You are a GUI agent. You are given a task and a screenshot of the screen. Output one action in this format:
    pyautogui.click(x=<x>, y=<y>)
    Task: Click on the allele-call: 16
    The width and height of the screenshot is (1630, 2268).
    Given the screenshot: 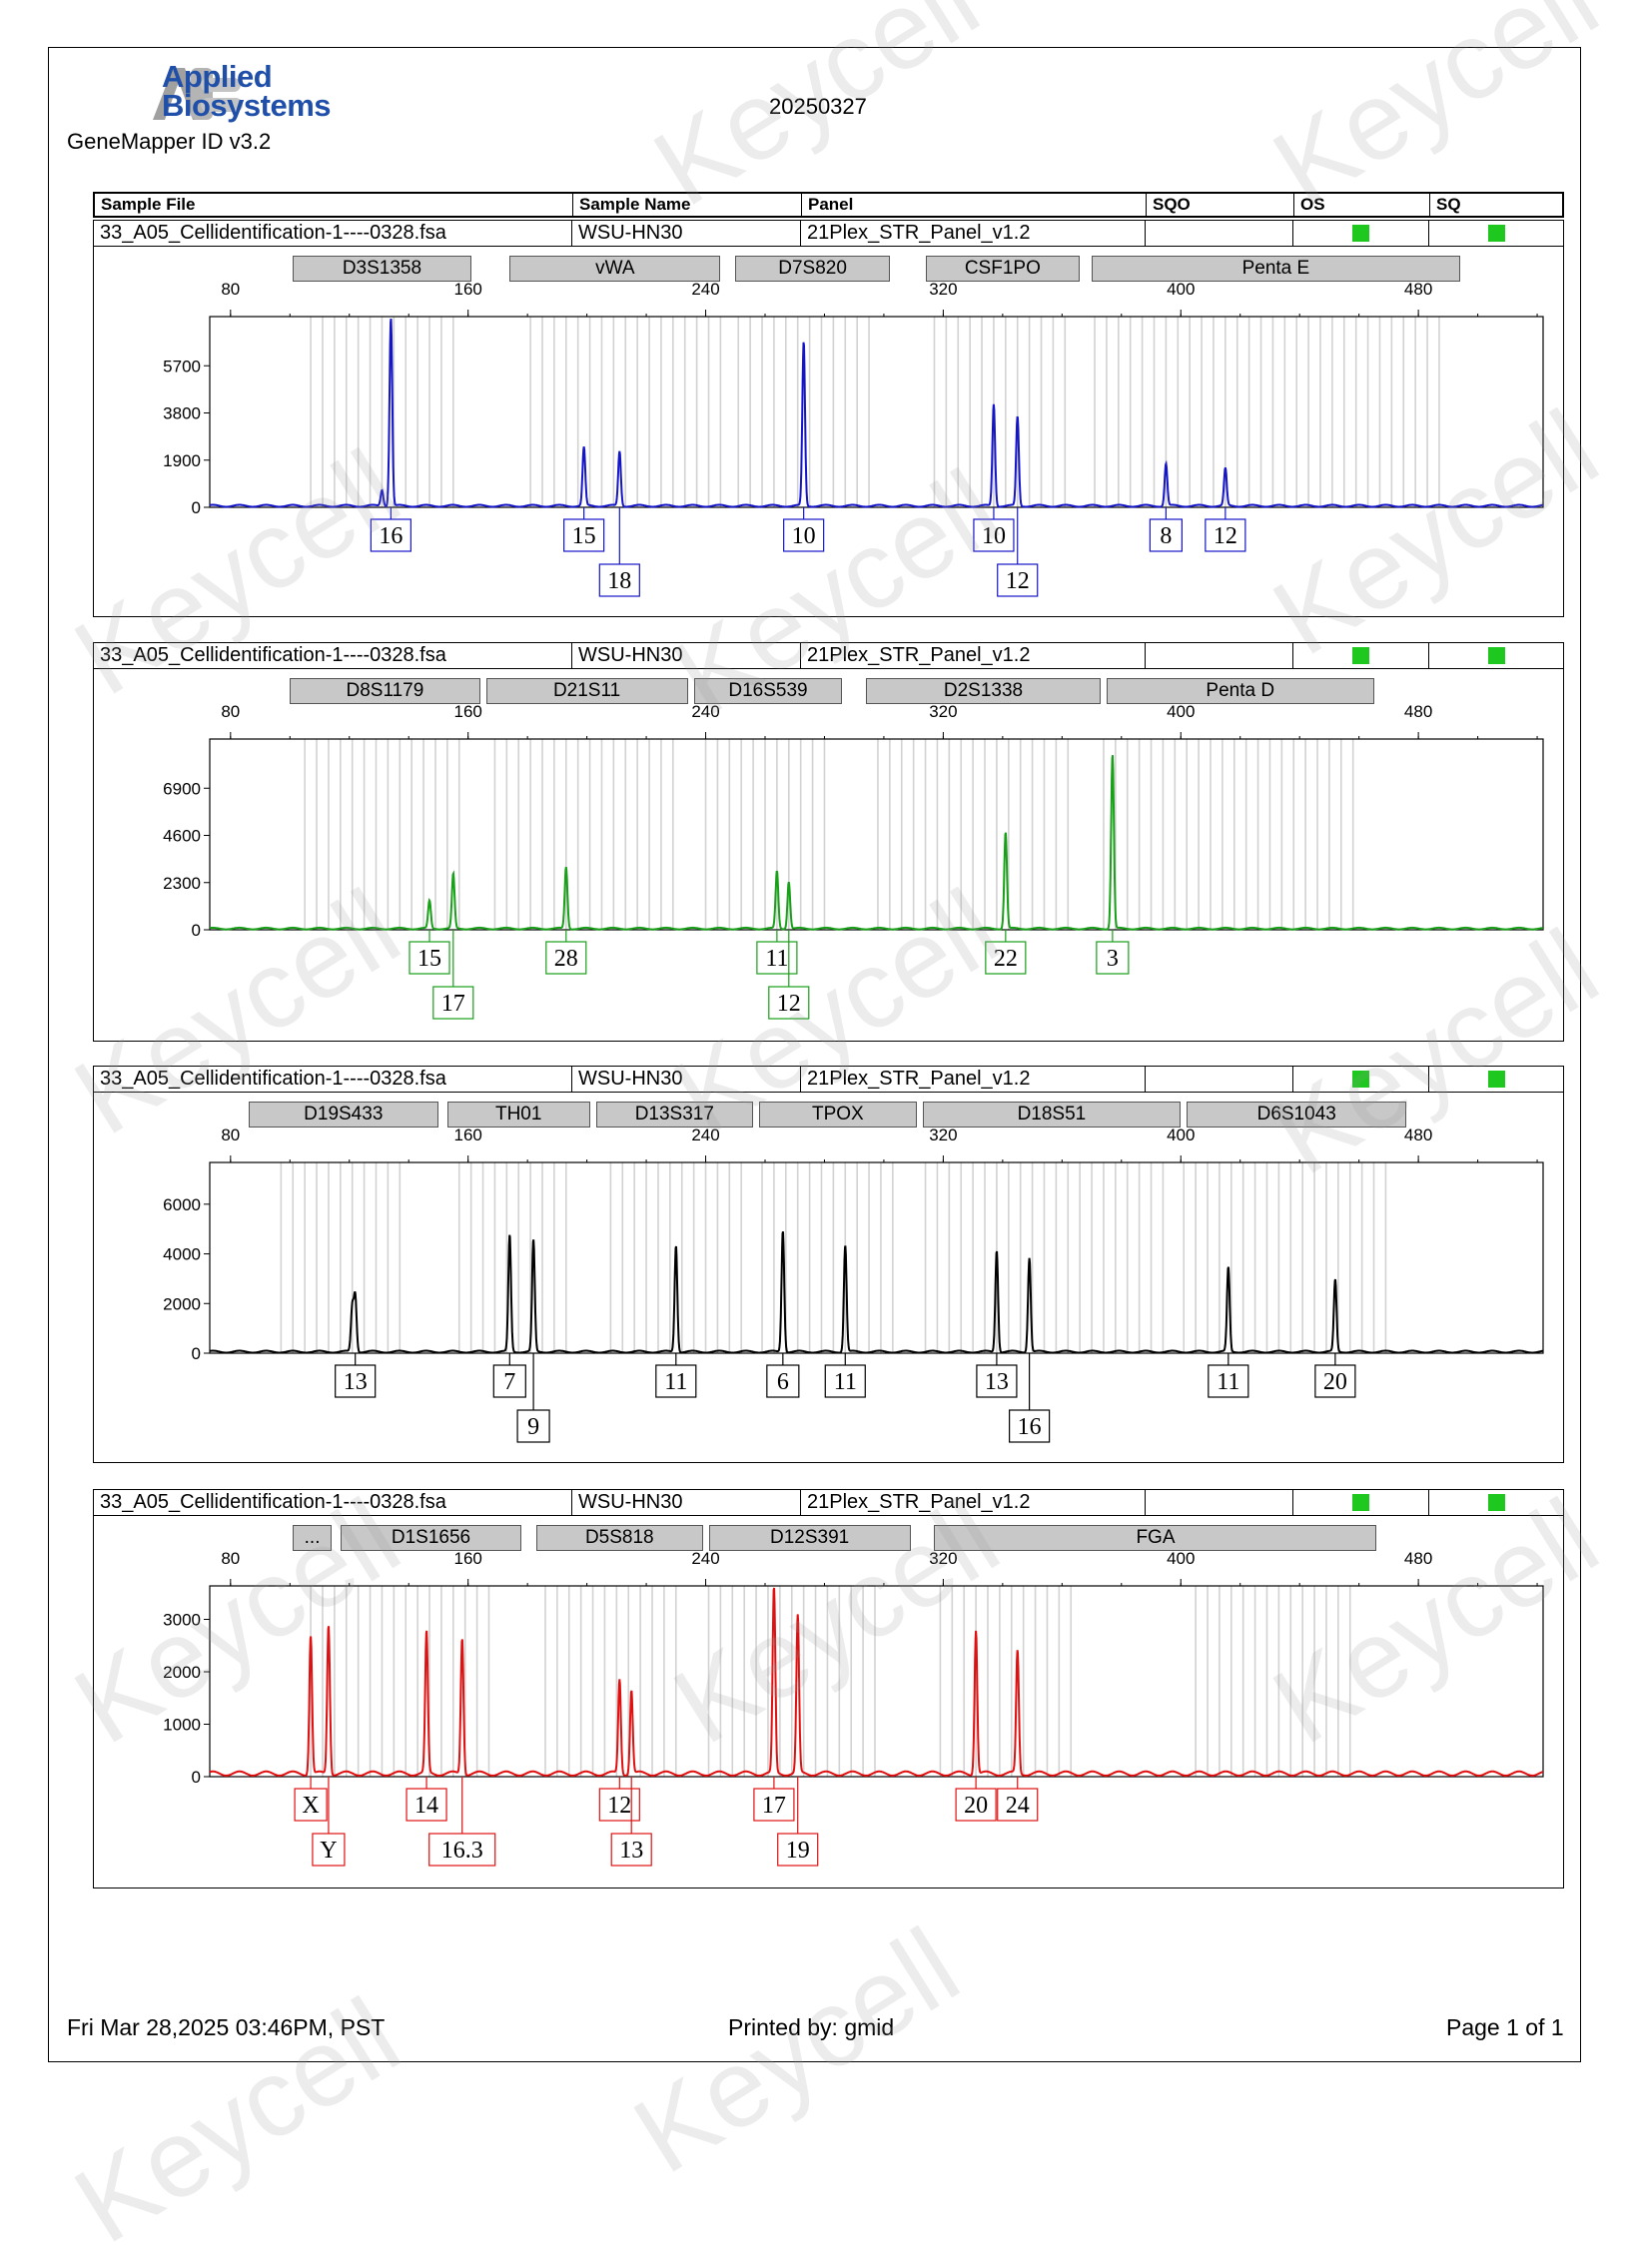 What is the action you would take?
    pyautogui.click(x=1030, y=1398)
    